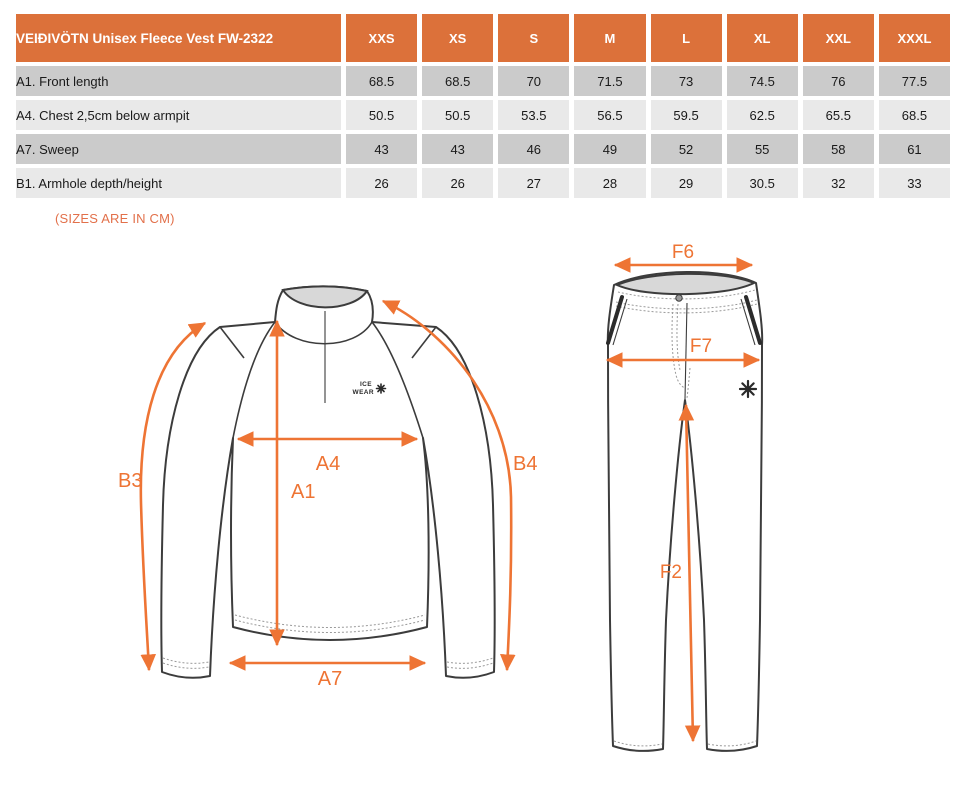 This screenshot has height=785, width=967. I want to click on logo-text-ice: ICE, so click(366, 384).